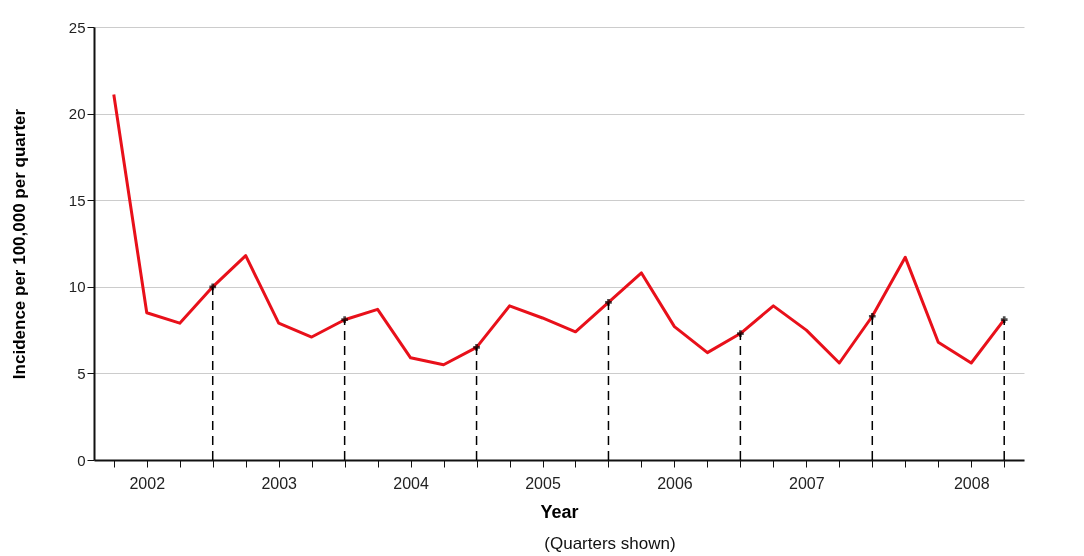  What do you see at coordinates (77, 114) in the screenshot?
I see `y-tick-label: 20` at bounding box center [77, 114].